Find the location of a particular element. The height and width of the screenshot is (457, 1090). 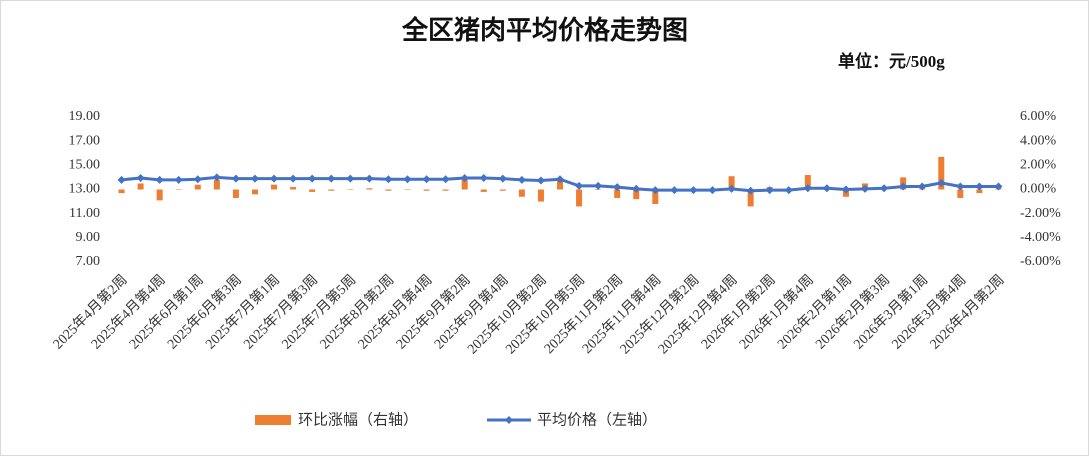

y-tick-label: 17.00 is located at coordinates (85, 140).